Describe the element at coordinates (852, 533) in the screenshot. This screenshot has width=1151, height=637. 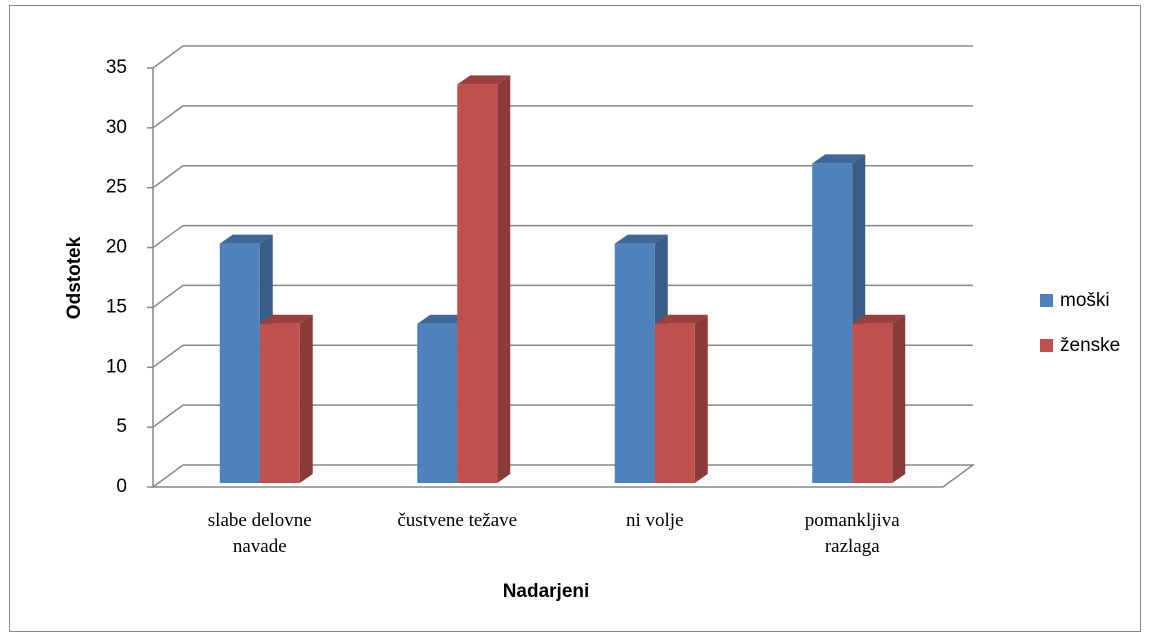
I see `x-tick-label: pomankljiva razlaga` at that location.